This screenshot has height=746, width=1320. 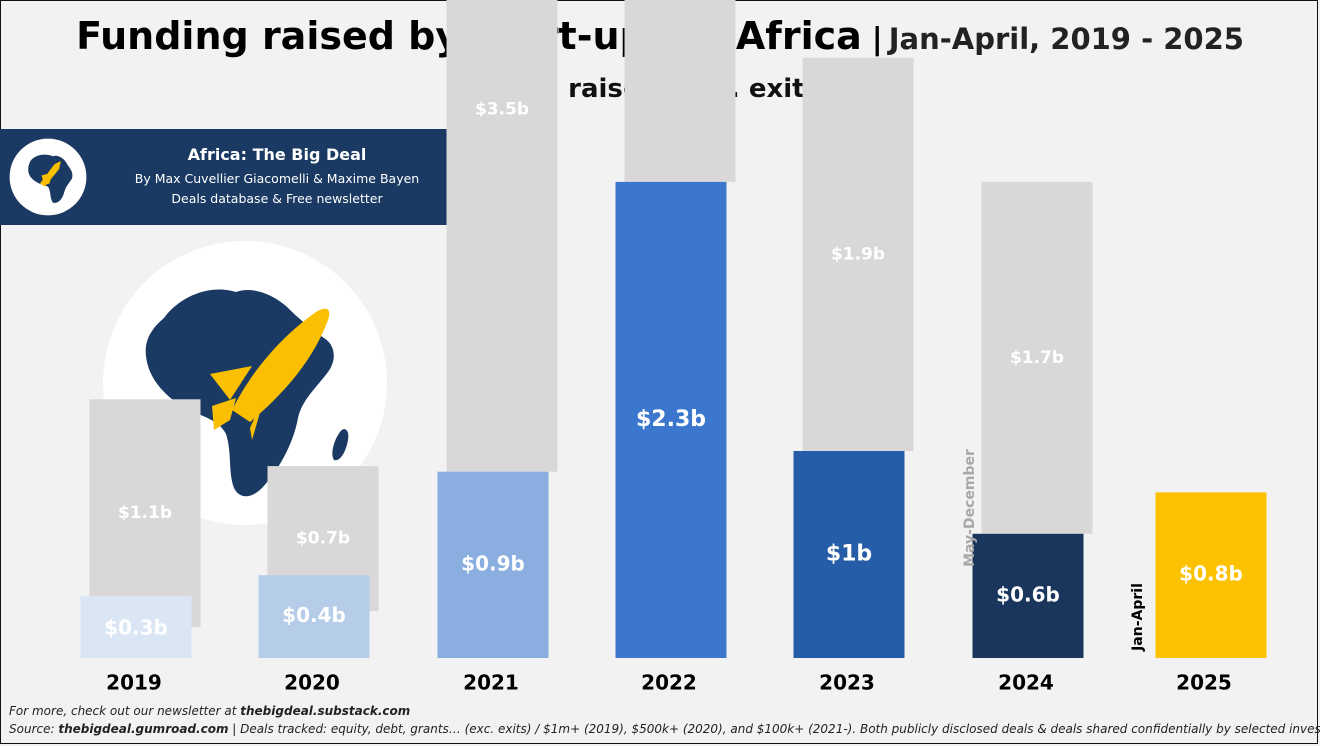 What do you see at coordinates (277, 154) in the screenshot?
I see `banner-title: Africa: The Big Deal` at bounding box center [277, 154].